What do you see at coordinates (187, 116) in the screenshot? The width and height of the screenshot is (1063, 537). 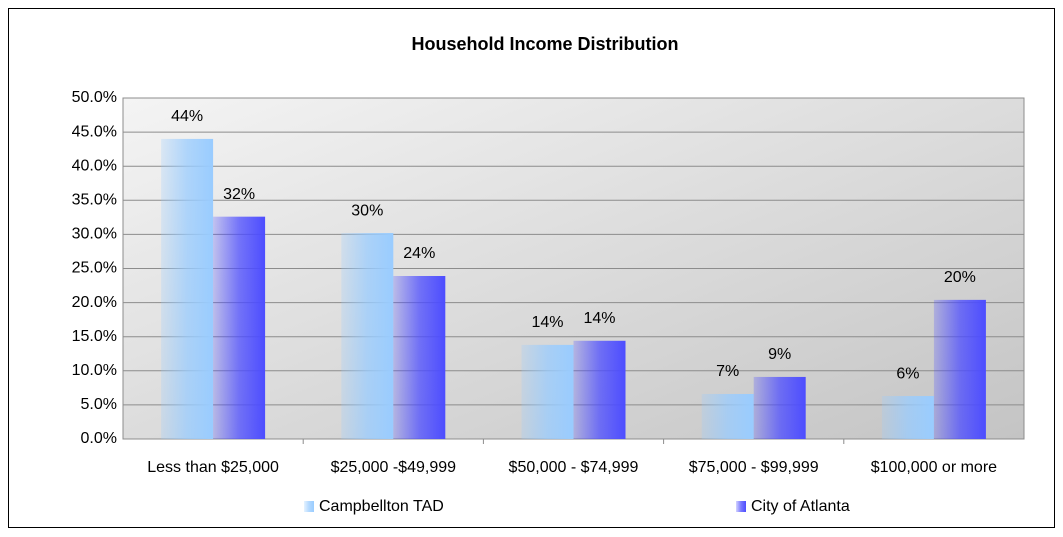 I see `value-label: 44%` at bounding box center [187, 116].